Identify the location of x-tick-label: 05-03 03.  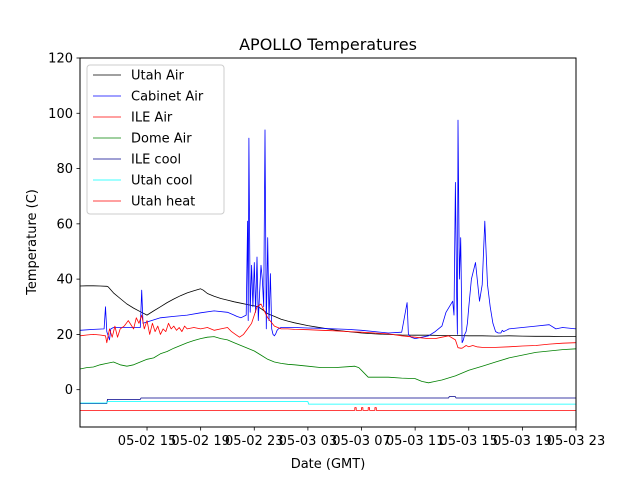
(308, 441).